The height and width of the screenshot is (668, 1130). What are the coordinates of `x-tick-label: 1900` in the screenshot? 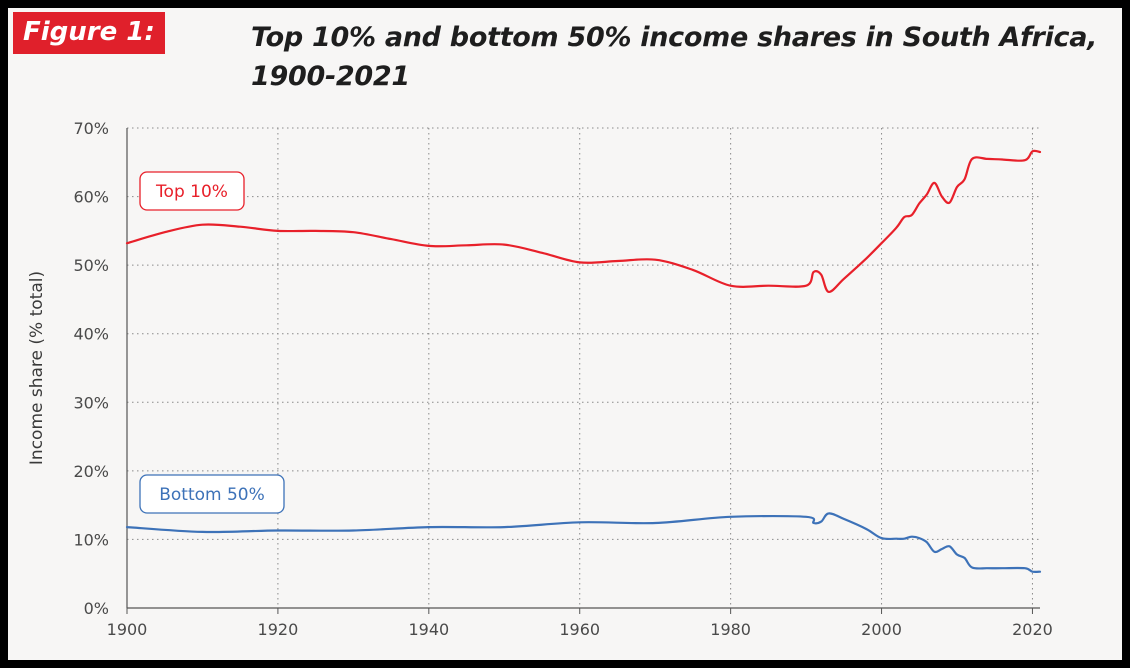 It's located at (127, 629).